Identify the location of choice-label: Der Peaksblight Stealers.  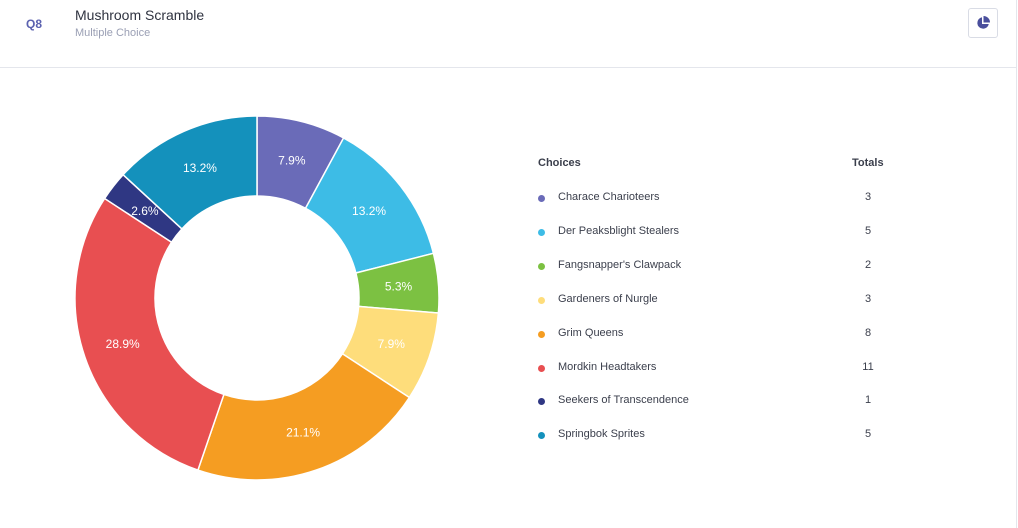
(619, 230).